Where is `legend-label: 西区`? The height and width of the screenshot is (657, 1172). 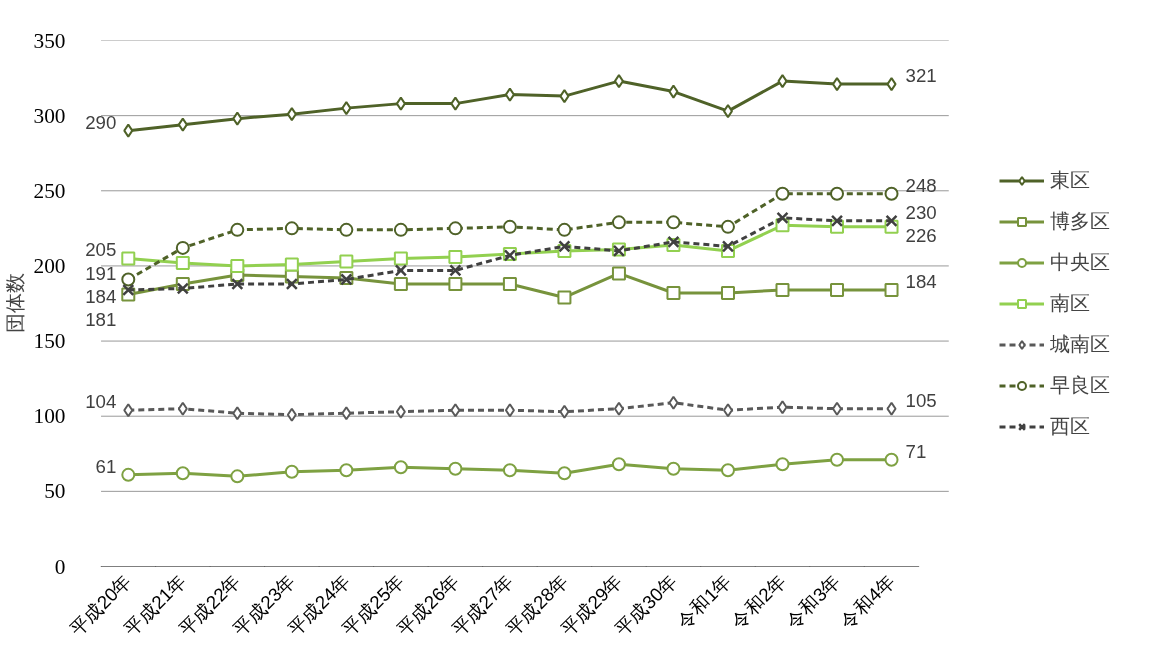
legend-label: 西区 is located at coordinates (1070, 426).